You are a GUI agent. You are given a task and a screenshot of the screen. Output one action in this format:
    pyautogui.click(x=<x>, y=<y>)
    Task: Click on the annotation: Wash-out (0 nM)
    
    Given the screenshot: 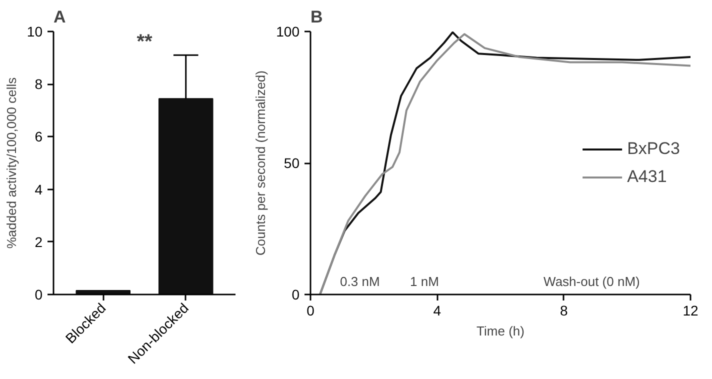 What is the action you would take?
    pyautogui.click(x=592, y=282)
    